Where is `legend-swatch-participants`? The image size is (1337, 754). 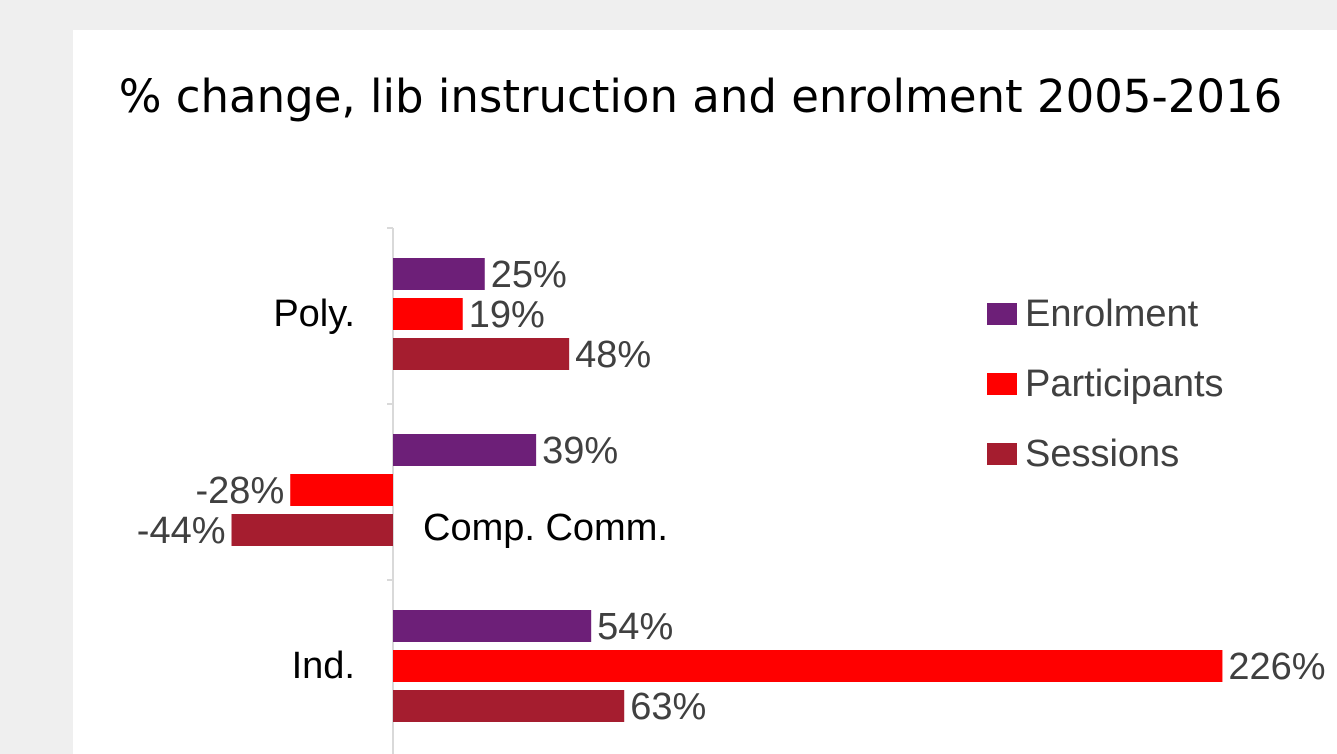 legend-swatch-participants is located at coordinates (1002, 384).